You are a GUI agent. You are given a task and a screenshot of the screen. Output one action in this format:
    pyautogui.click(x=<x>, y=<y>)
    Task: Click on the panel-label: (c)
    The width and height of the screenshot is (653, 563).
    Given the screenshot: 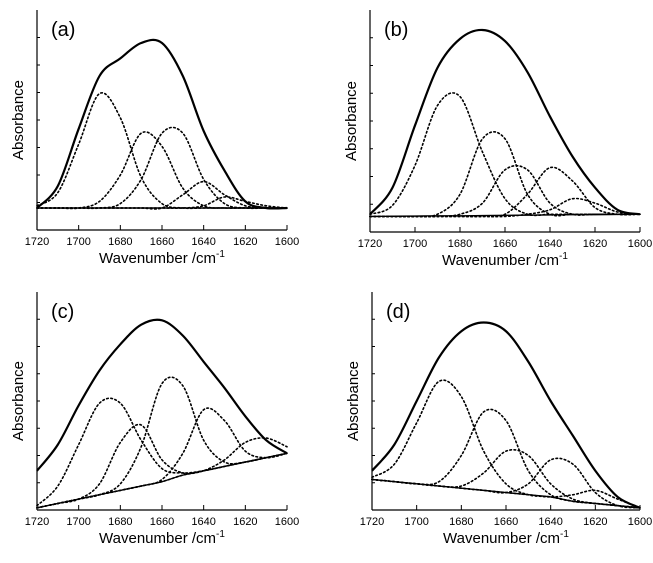 What is the action you would take?
    pyautogui.click(x=62, y=312)
    